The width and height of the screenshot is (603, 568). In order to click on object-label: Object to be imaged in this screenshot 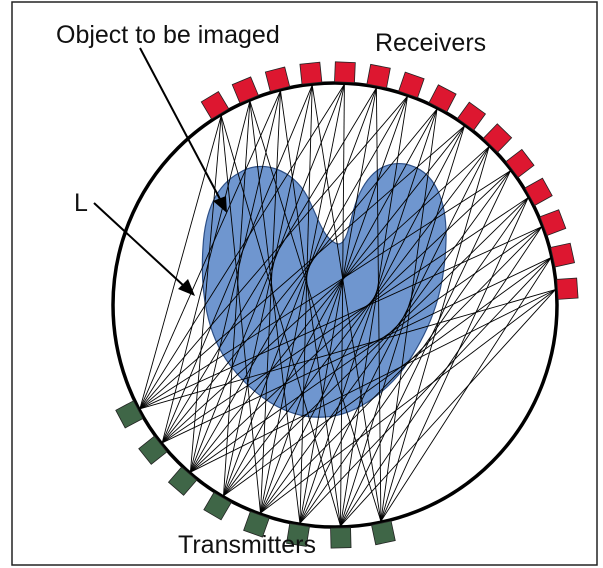, I will do `click(168, 35)`.